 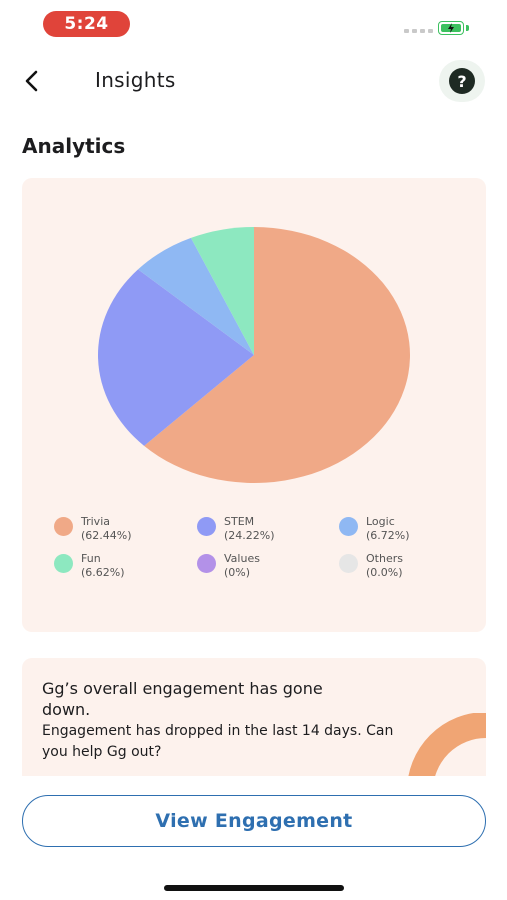 I want to click on legend-item-fun: Fun (6.62%), so click(x=89, y=566).